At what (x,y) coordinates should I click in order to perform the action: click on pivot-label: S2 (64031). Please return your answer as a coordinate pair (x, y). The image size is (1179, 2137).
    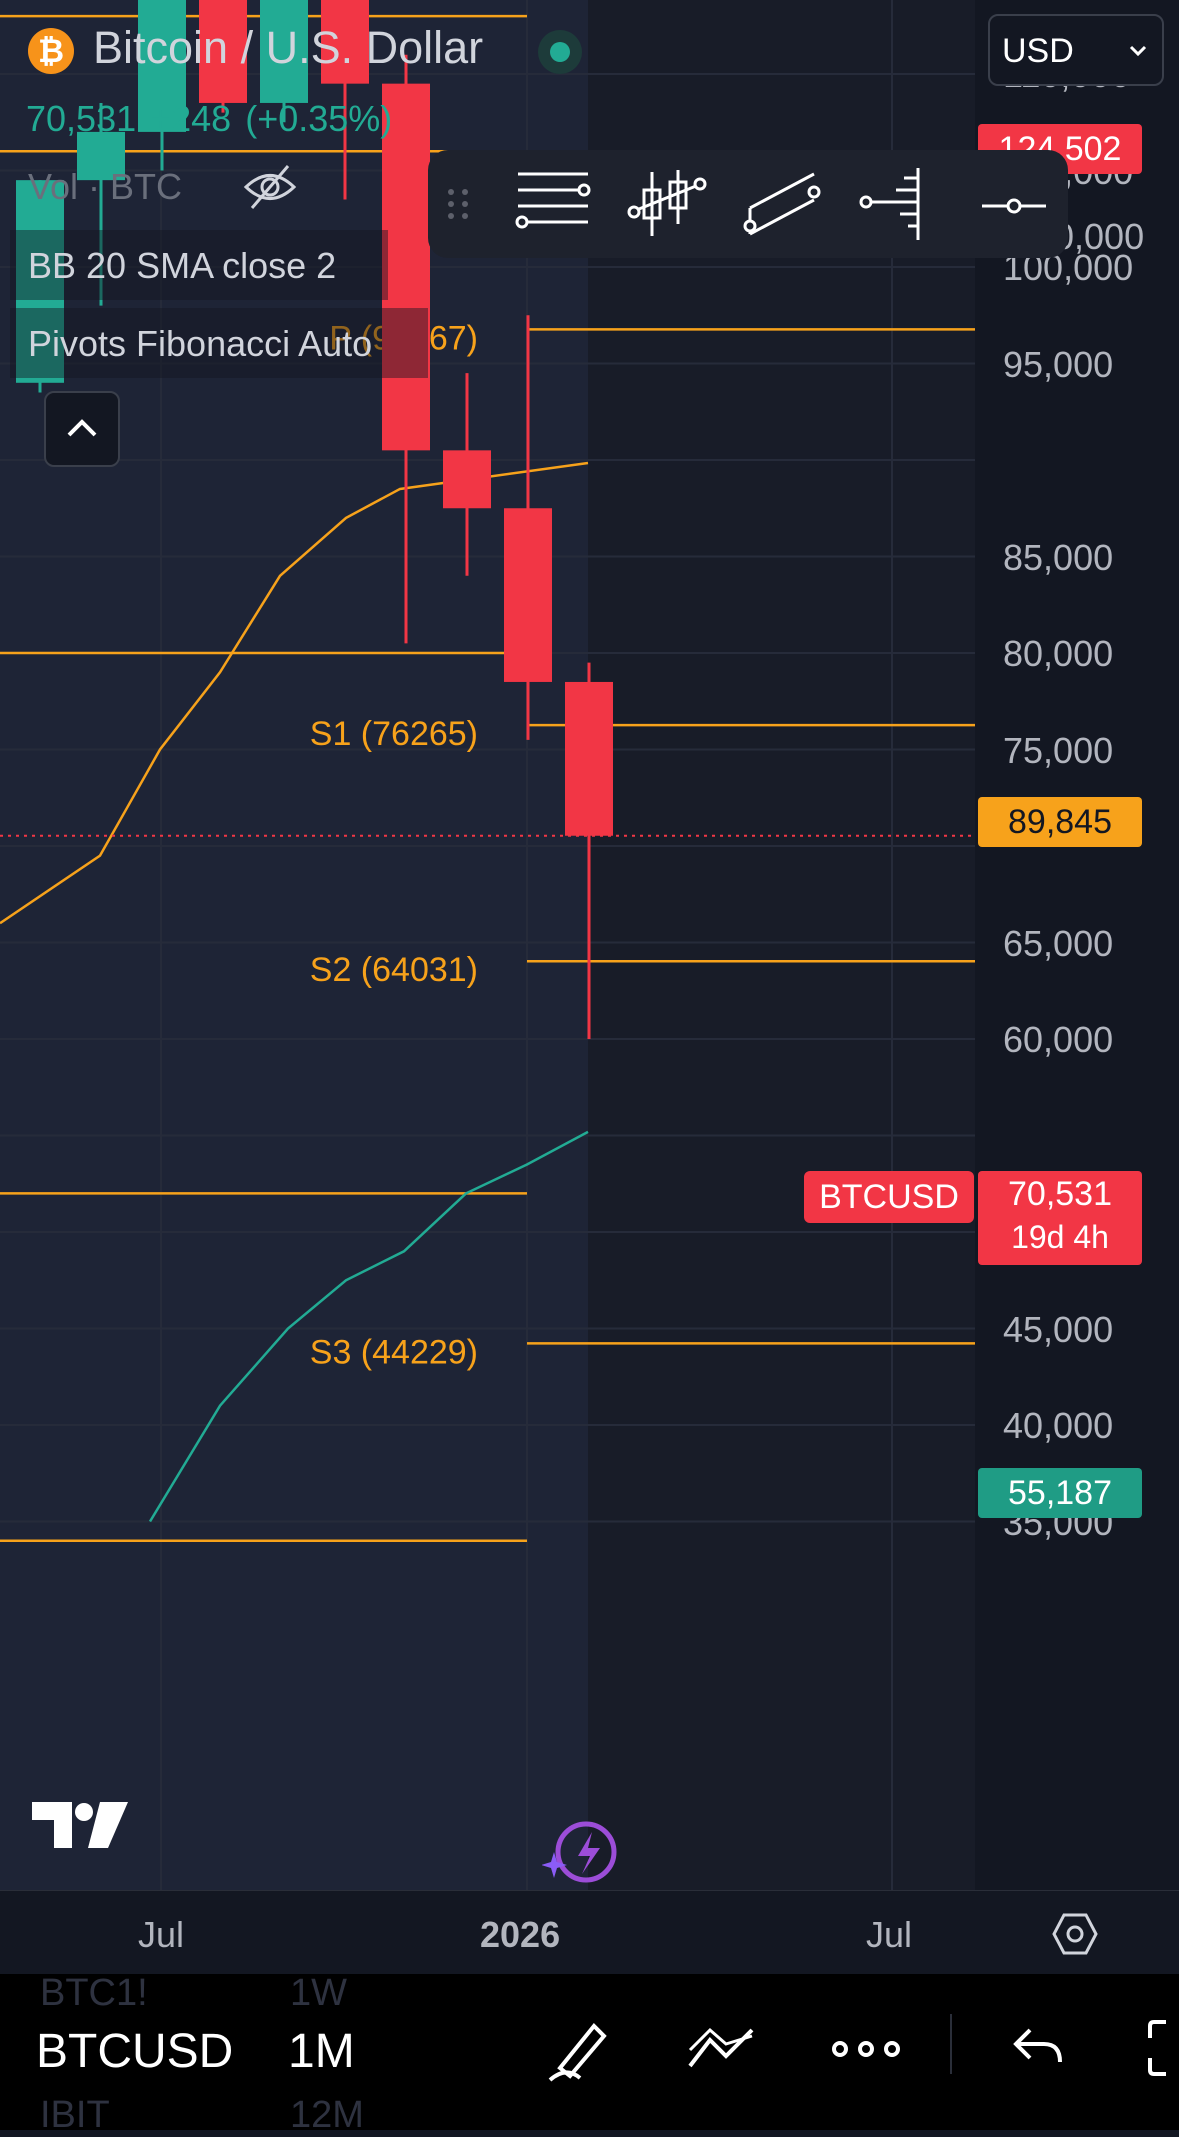
    Looking at the image, I should click on (394, 970).